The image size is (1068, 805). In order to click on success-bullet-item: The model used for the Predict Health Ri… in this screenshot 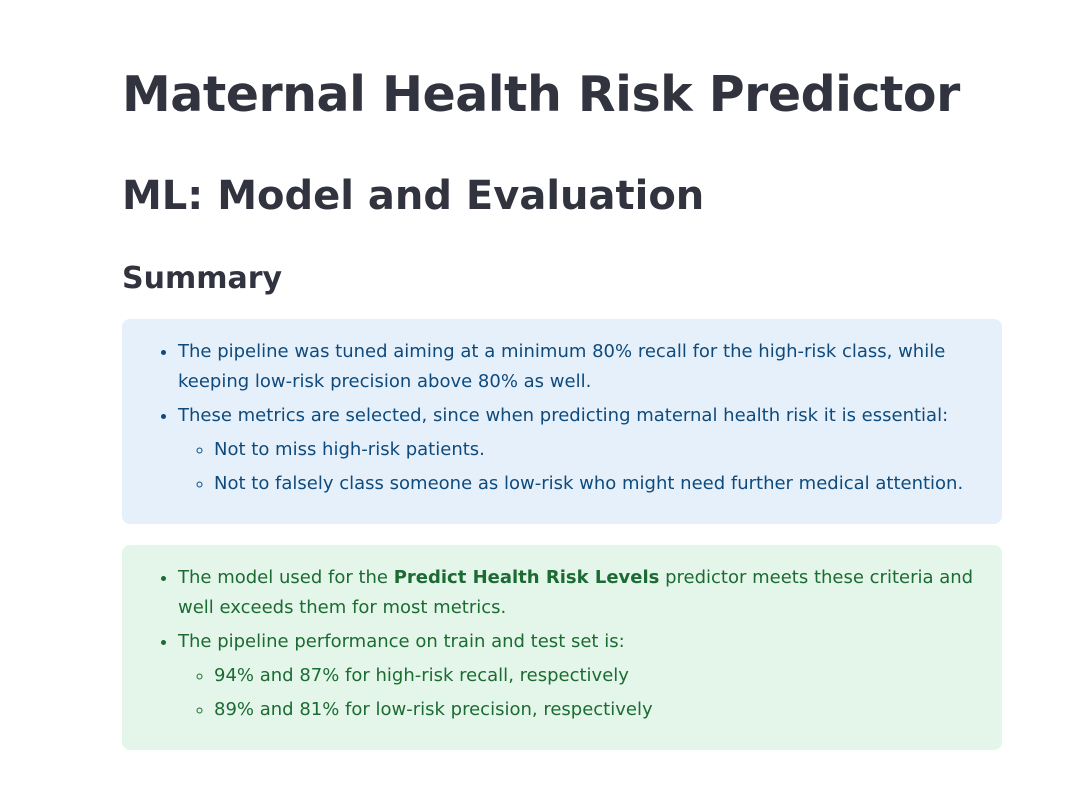, I will do `click(580, 593)`.